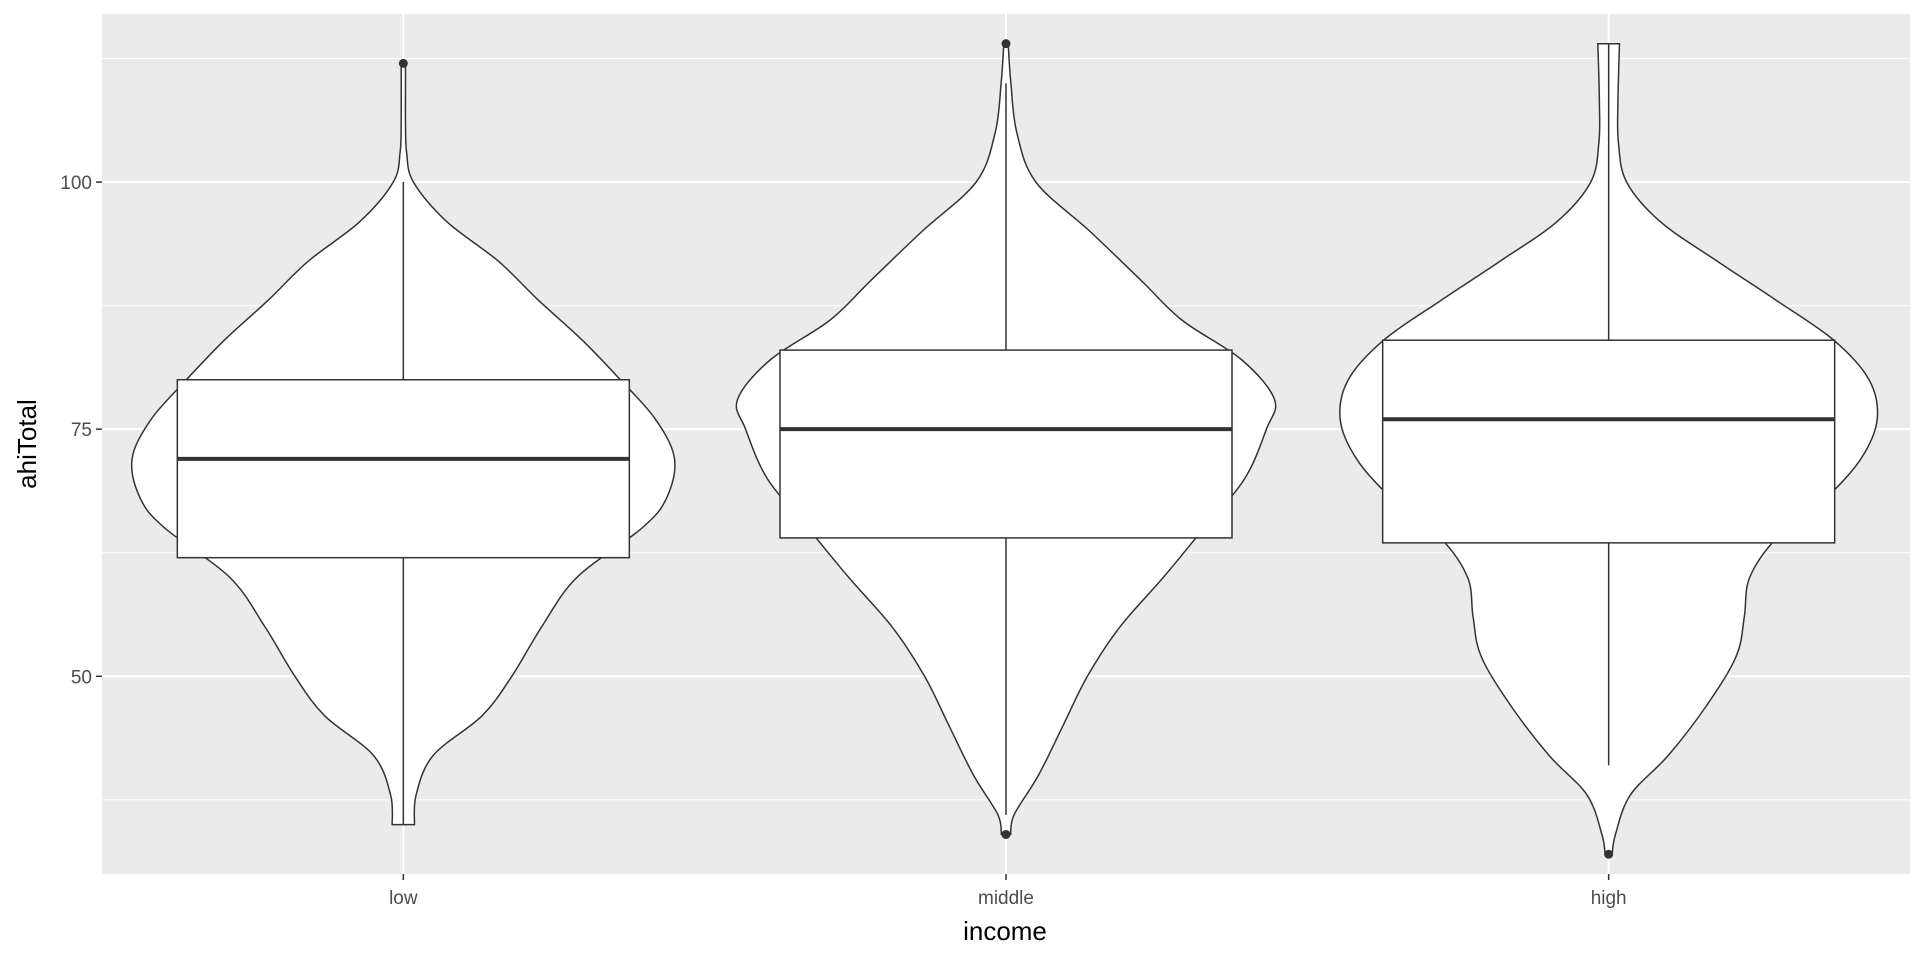 The image size is (1920, 960). I want to click on y-axis-title: ahiTotal, so click(27, 444).